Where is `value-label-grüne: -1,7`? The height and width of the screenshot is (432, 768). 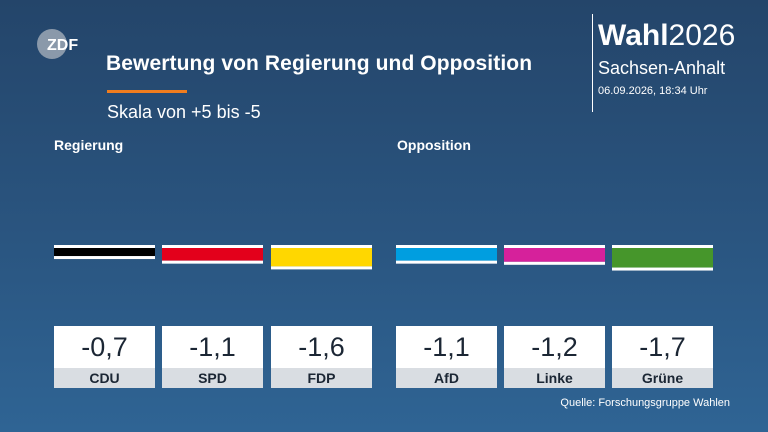
value-label-grüne: -1,7 is located at coordinates (662, 347).